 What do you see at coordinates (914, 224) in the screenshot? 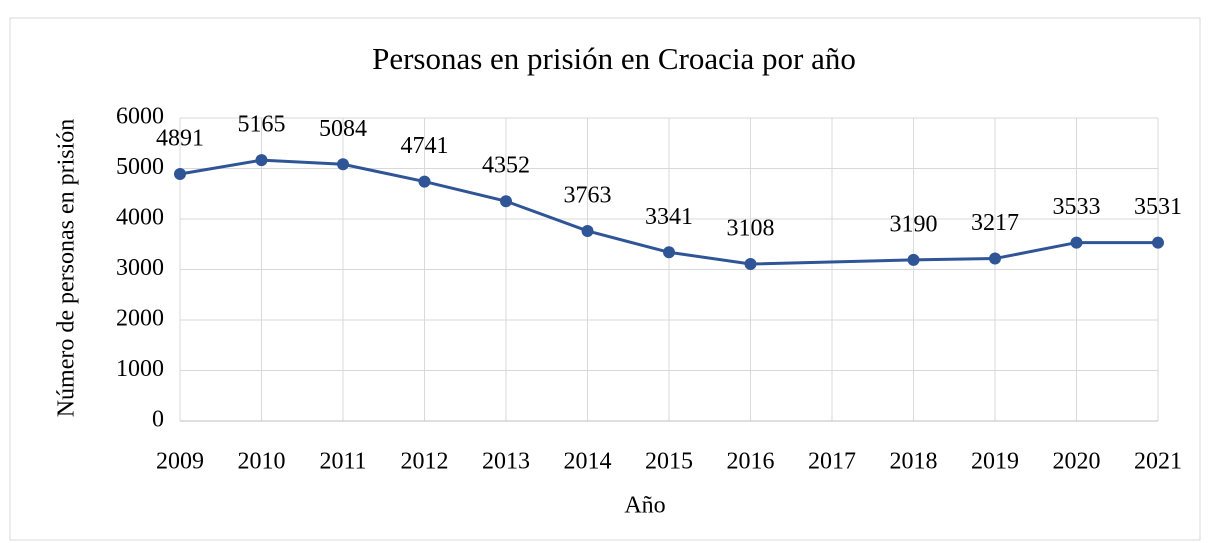
I see `data-label: 3190` at bounding box center [914, 224].